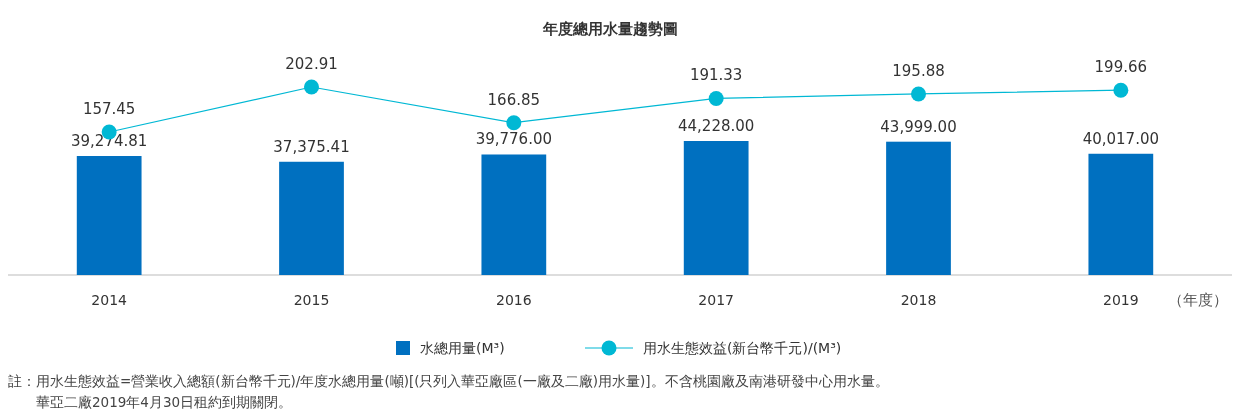 The width and height of the screenshot is (1240, 417). What do you see at coordinates (164, 402) in the screenshot?
I see `text: 華亞二廠2019年4月30日租約到期關閉。` at bounding box center [164, 402].